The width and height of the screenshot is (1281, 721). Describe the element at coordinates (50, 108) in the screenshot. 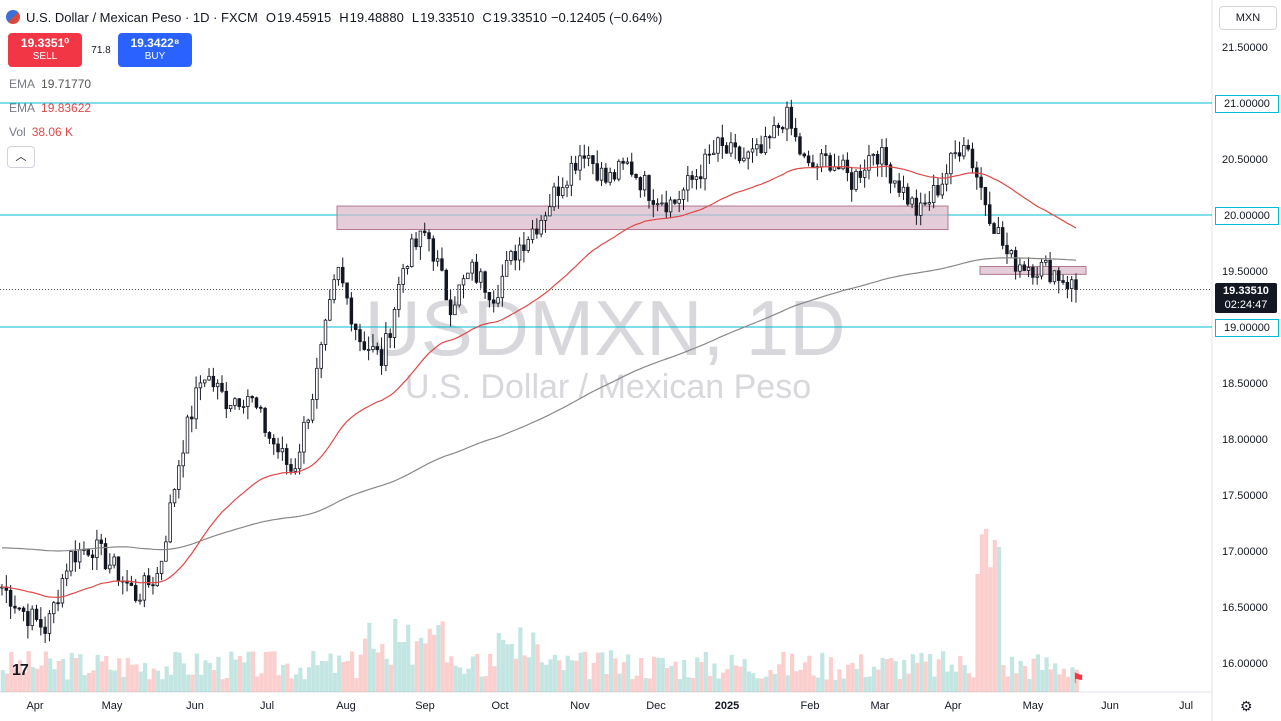

I see `indicator-ema-short: EMA 19.83622` at that location.